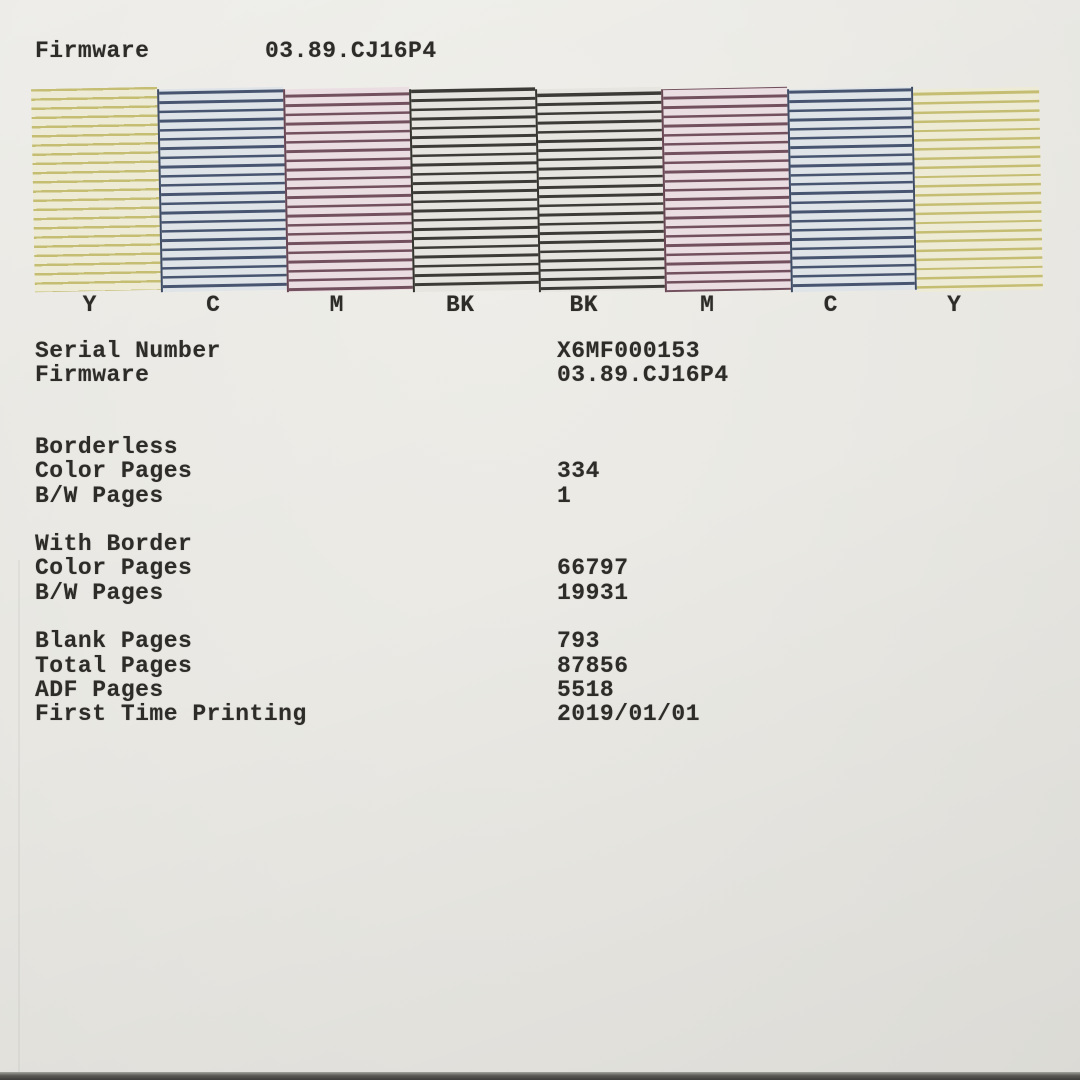  I want to click on serial-number-value: X6MF000153, so click(629, 351).